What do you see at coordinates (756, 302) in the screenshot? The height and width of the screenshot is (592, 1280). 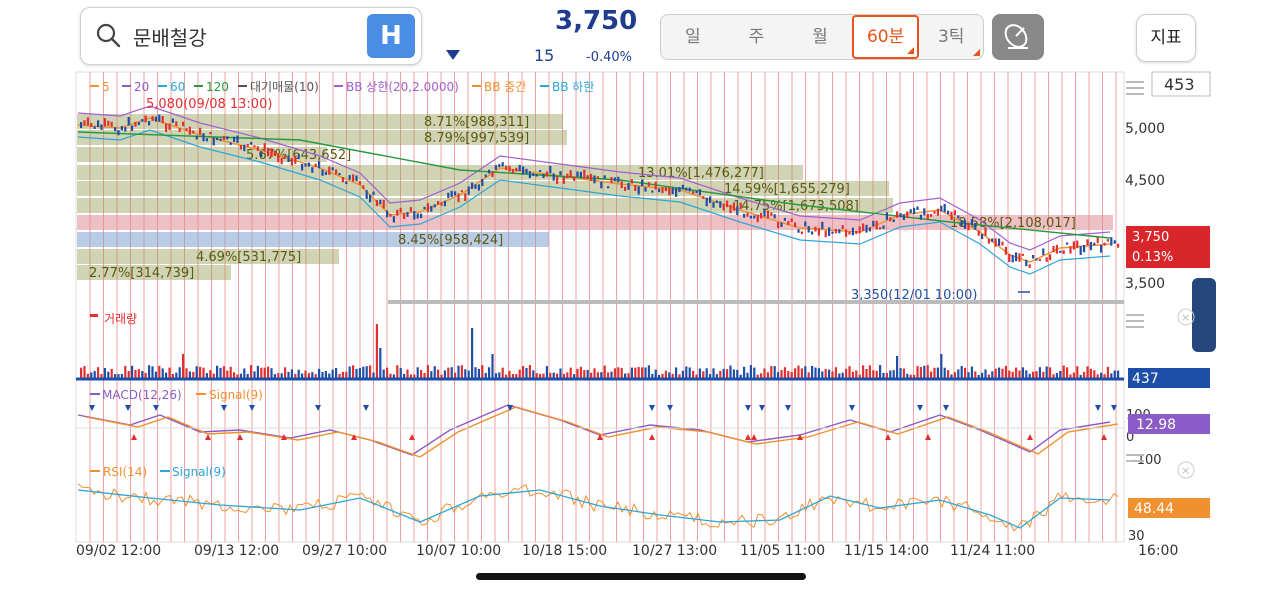 I see `price-volume-divider` at bounding box center [756, 302].